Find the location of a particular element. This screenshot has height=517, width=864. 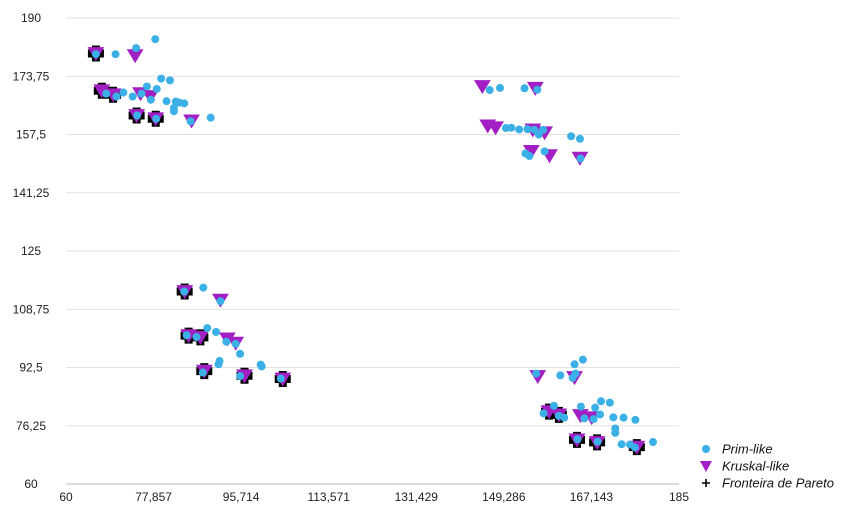

x-tick-label: 131,429 is located at coordinates (417, 497).